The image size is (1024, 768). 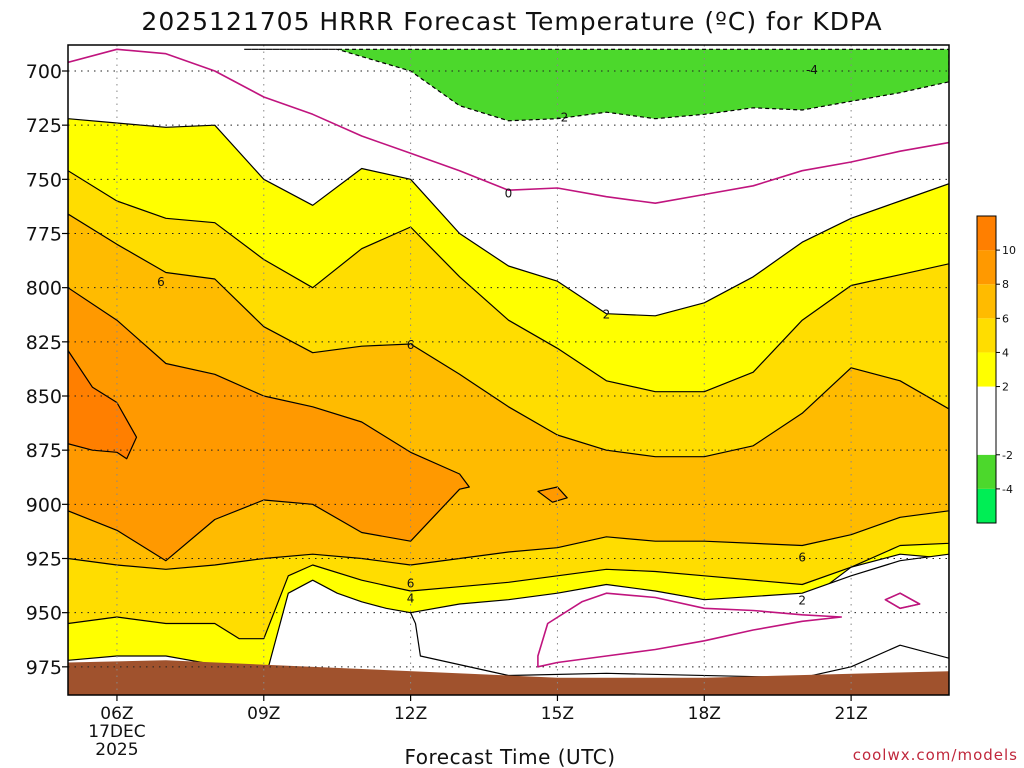 What do you see at coordinates (44, 235) in the screenshot?
I see `y-tick-label: 775` at bounding box center [44, 235].